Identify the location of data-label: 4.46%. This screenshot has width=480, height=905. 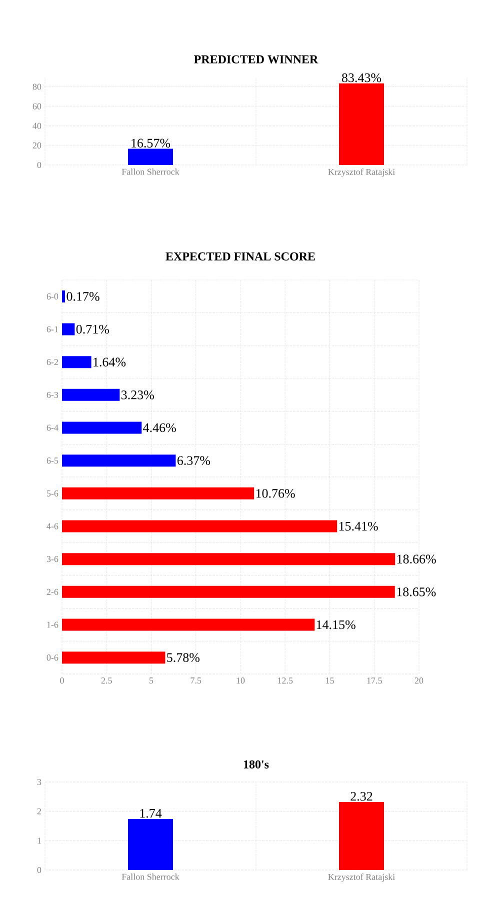
(159, 427).